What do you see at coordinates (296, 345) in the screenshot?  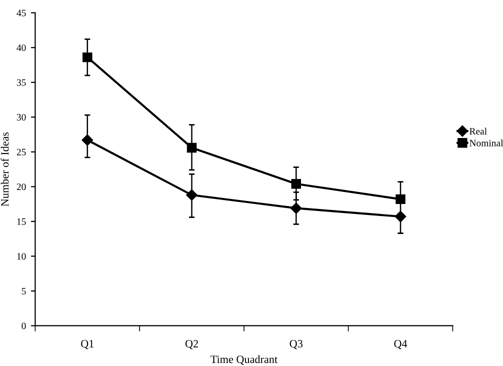 I see `x-tick-label: Q3` at bounding box center [296, 345].